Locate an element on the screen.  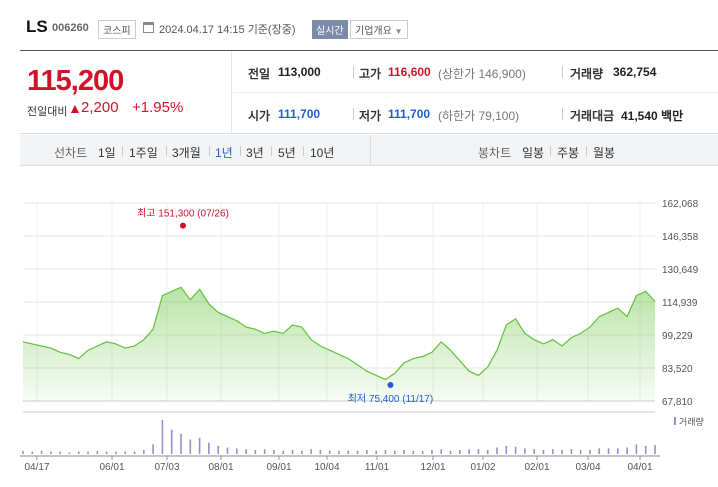
y-tick-label: 67,810 is located at coordinates (677, 402).